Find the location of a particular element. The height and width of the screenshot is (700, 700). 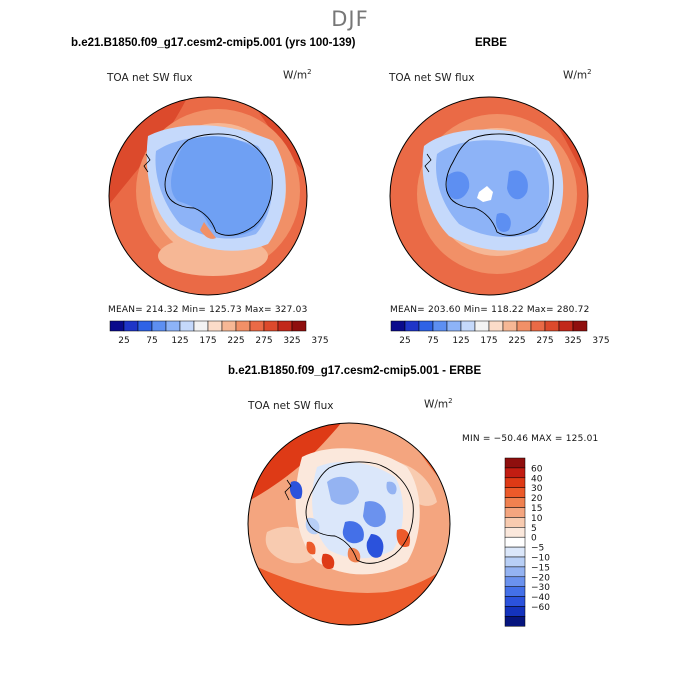

colorbar-tick-label: 10 is located at coordinates (537, 519).